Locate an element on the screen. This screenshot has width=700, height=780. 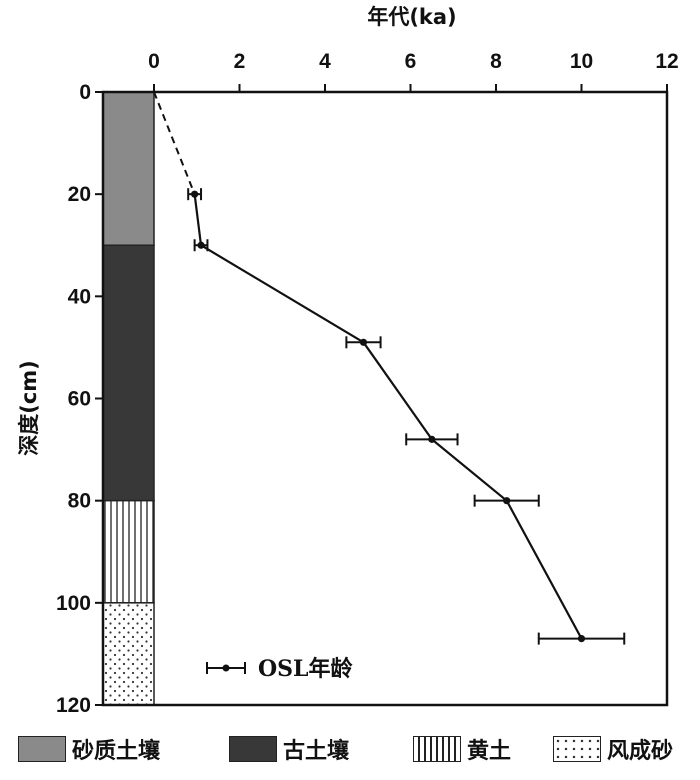
x-tick-label-1: 2 is located at coordinates (240, 61).